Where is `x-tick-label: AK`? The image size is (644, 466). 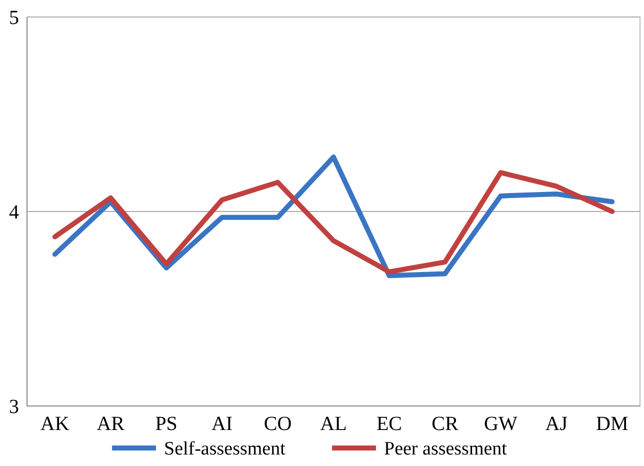
x-tick-label: AK is located at coordinates (55, 424).